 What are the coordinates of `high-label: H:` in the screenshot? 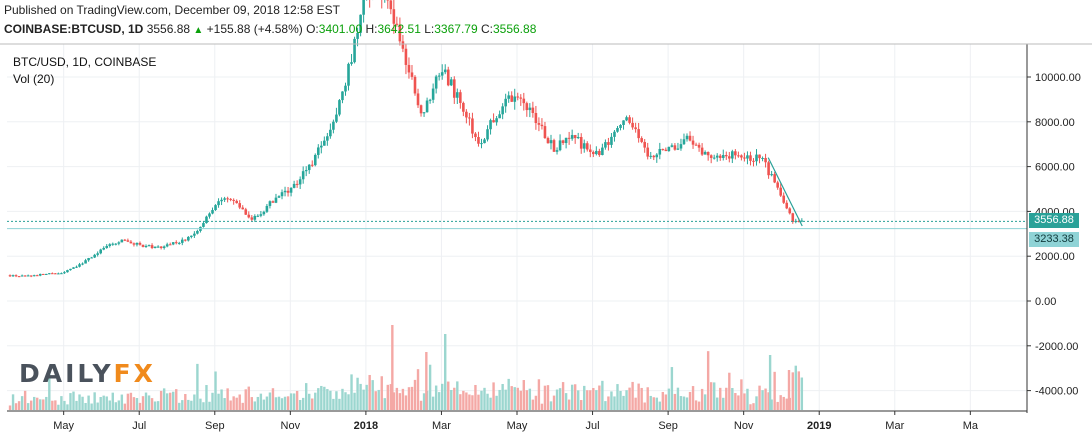 It's located at (371, 29).